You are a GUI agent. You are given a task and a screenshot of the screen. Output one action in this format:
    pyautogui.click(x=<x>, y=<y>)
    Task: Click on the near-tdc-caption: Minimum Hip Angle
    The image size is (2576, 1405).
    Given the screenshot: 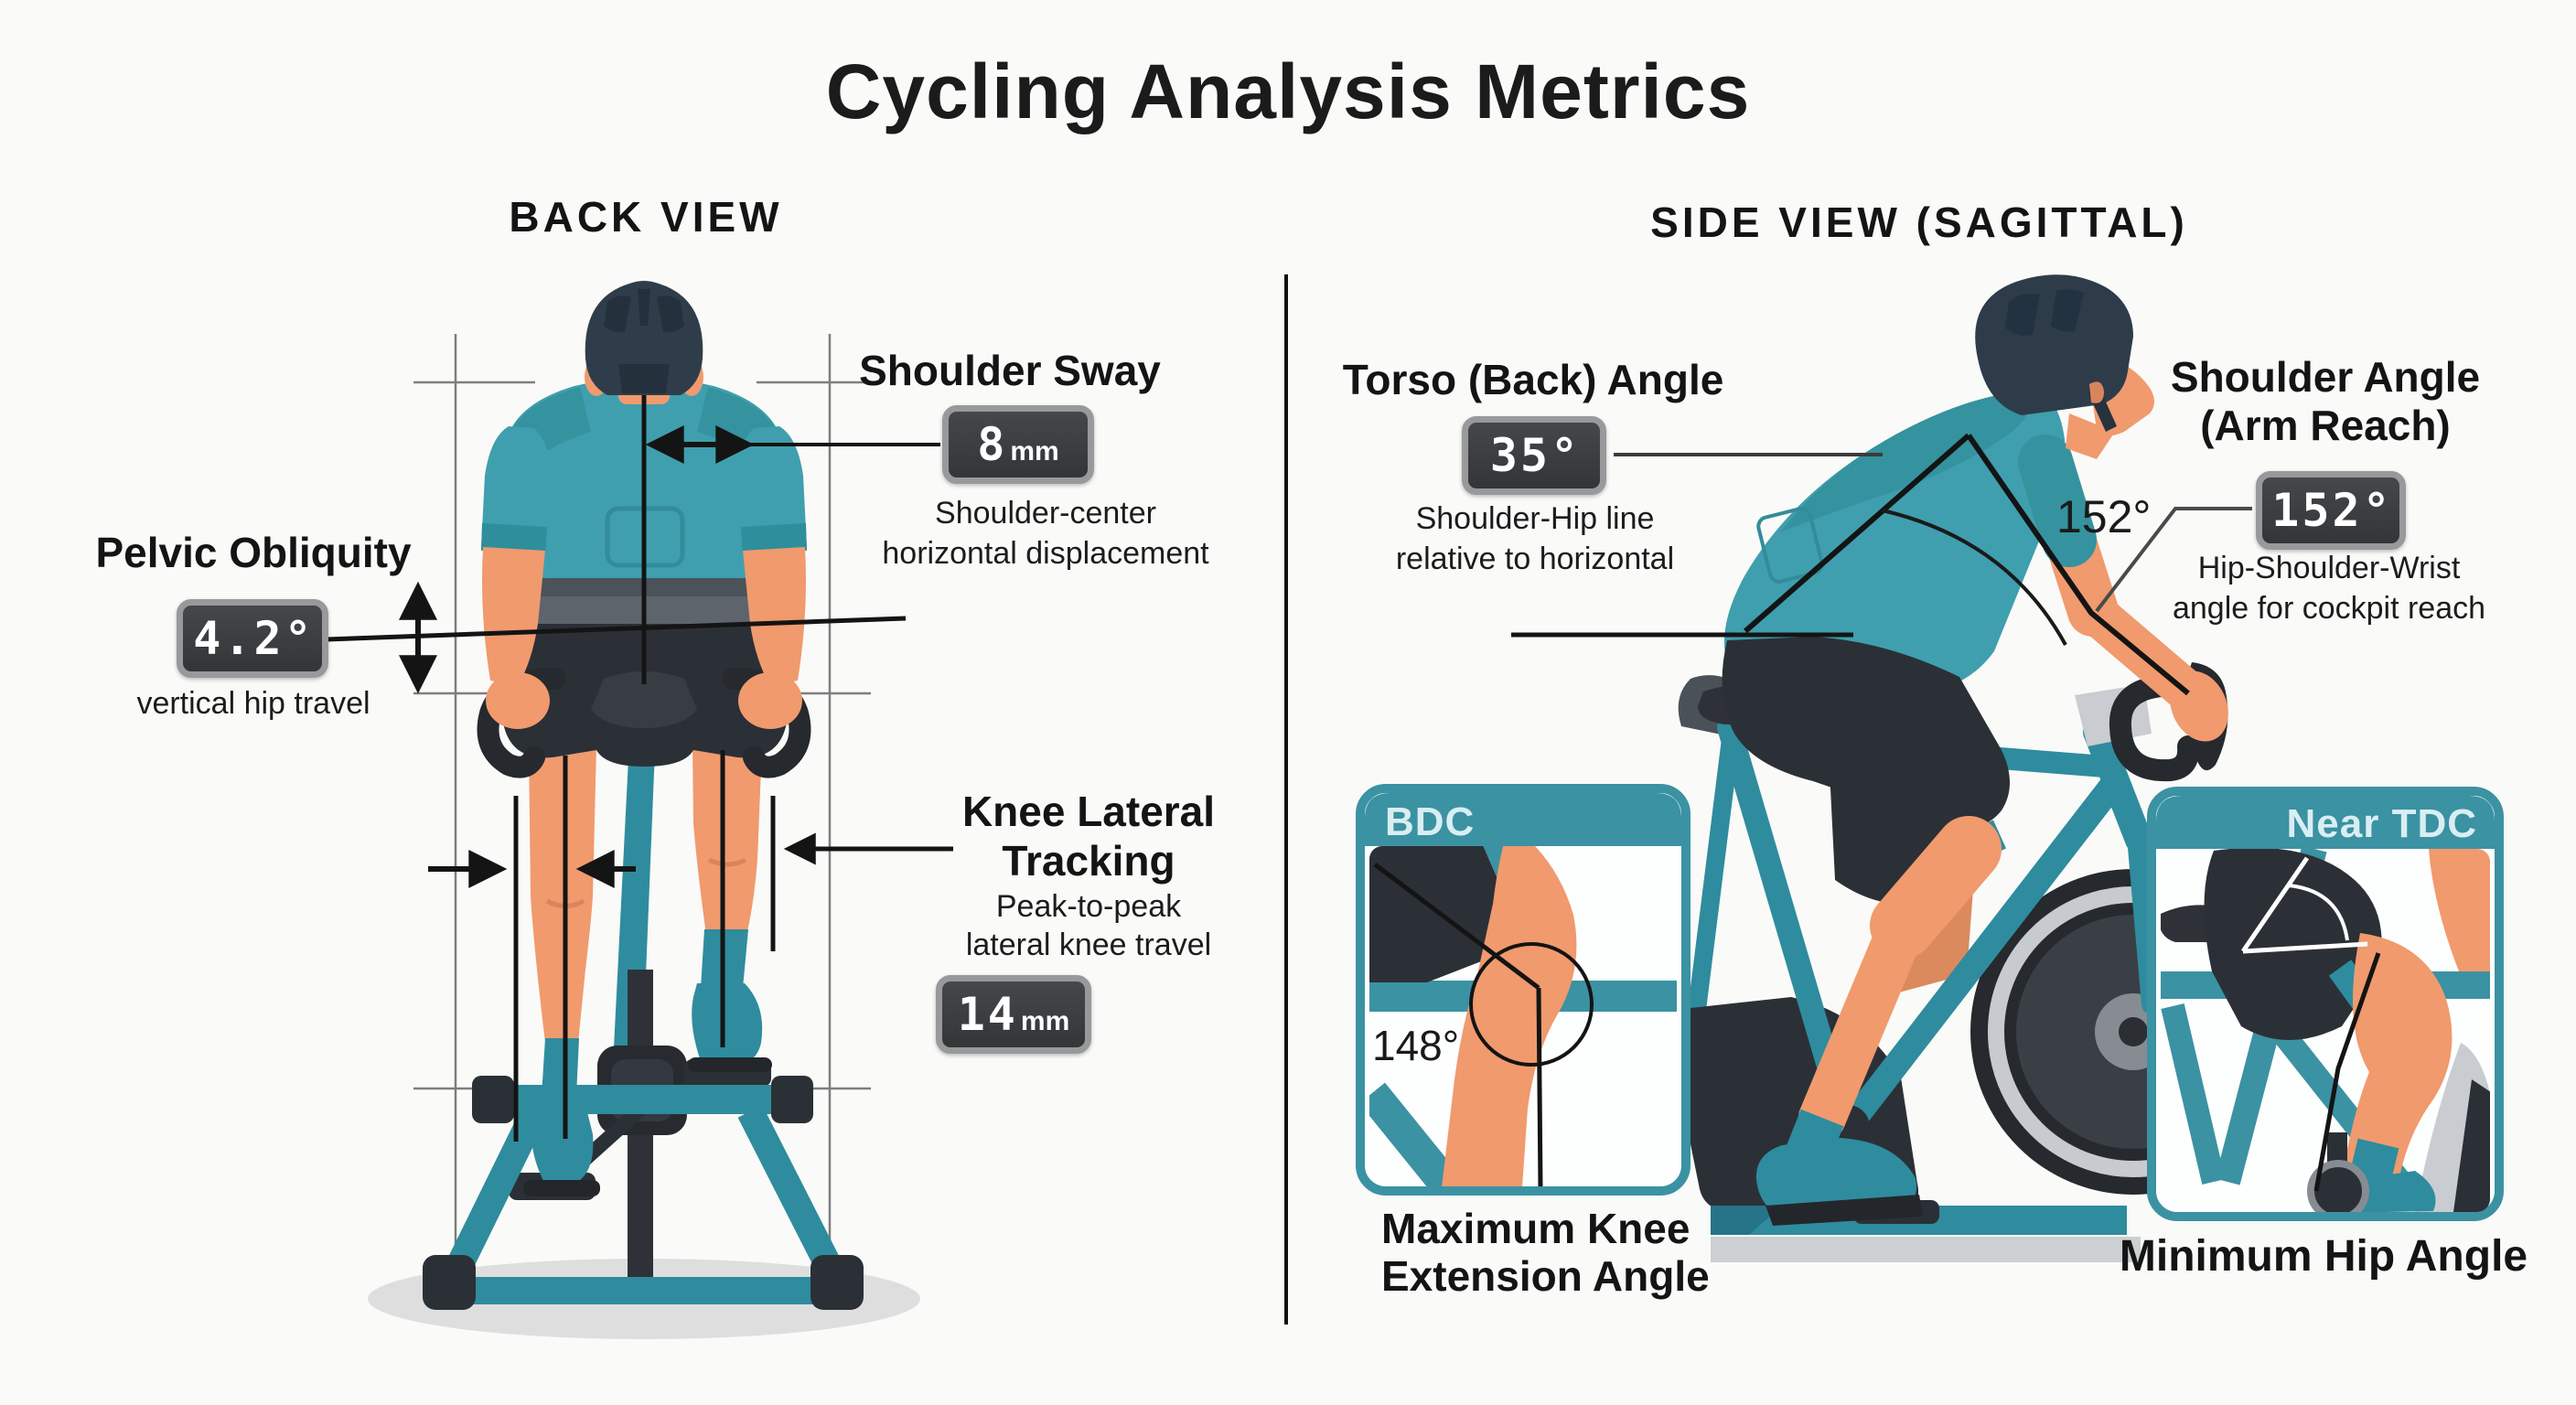 What is the action you would take?
    pyautogui.click(x=2323, y=1256)
    